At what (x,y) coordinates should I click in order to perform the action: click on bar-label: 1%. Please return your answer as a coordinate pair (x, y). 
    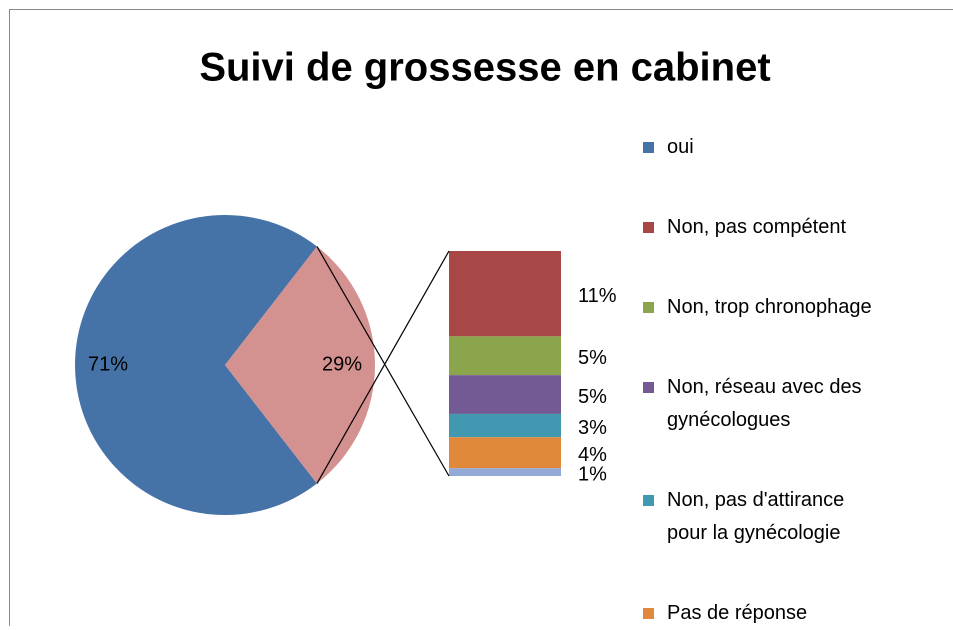
    Looking at the image, I should click on (592, 474).